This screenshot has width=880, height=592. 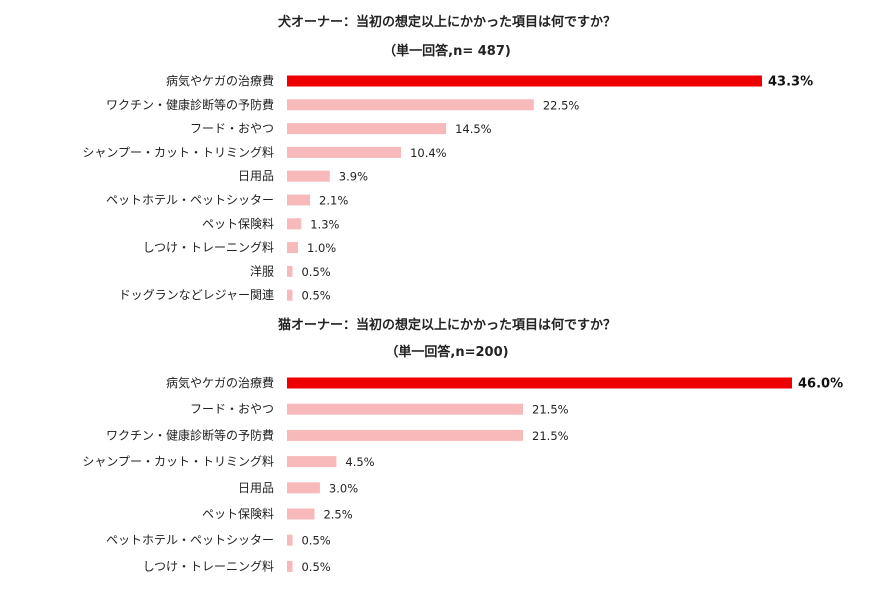 What do you see at coordinates (333, 201) in the screenshot?
I see `dog-value-label: 2.1%` at bounding box center [333, 201].